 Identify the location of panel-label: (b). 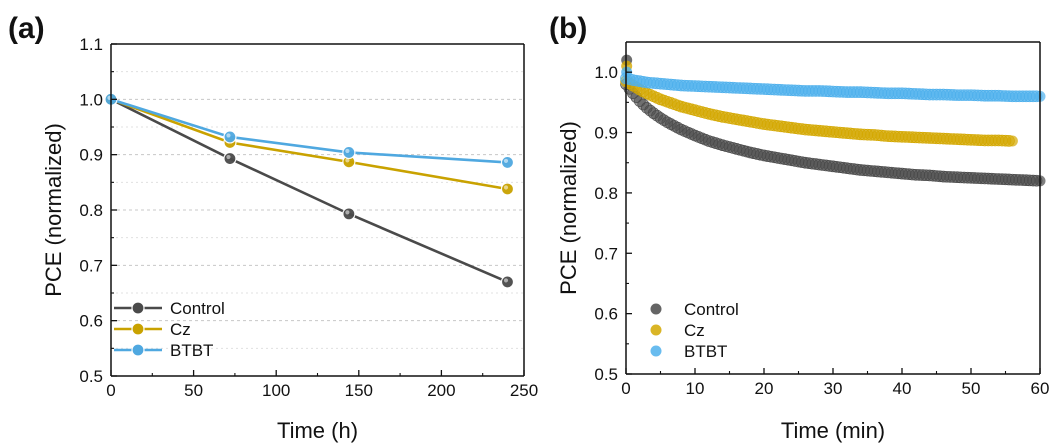
(568, 28).